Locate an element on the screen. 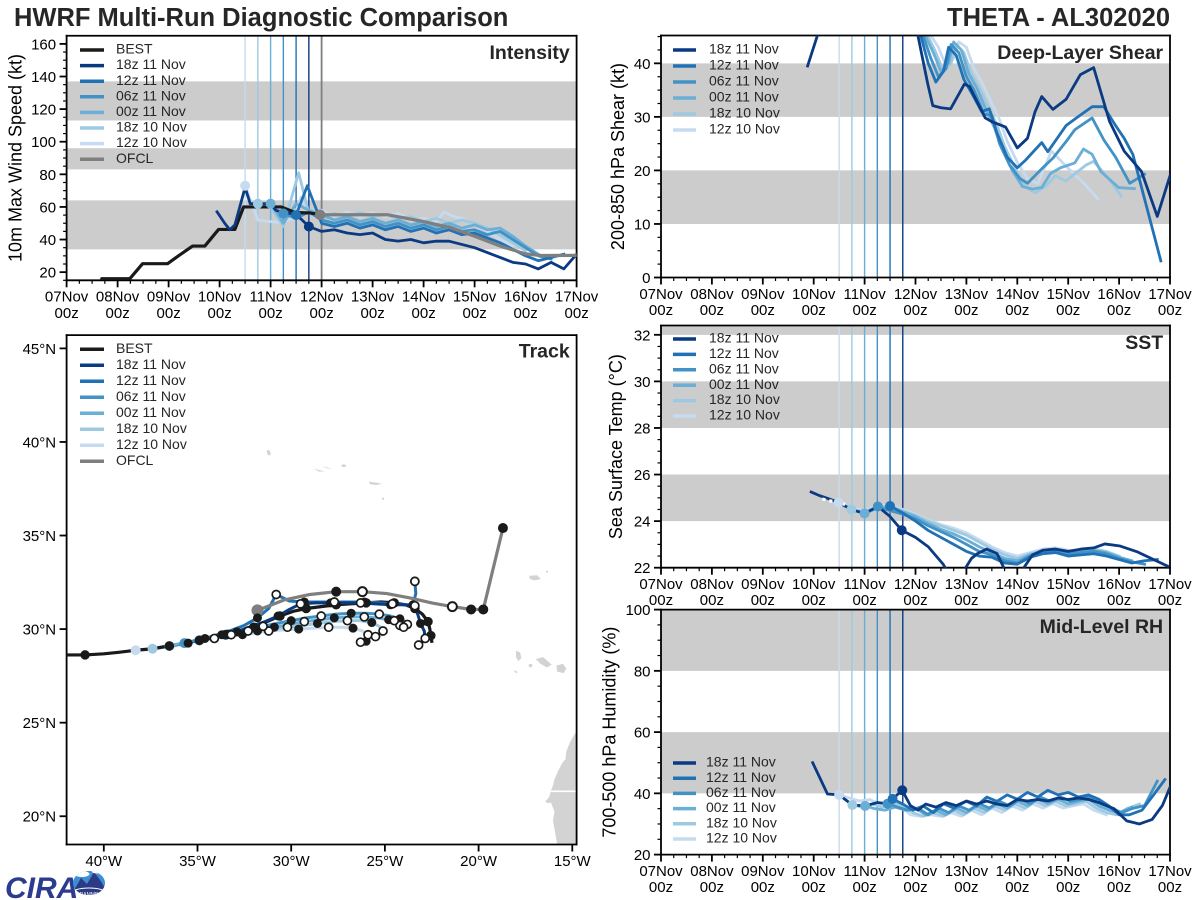  svg-text: CIRA is located at coordinates (41, 886).